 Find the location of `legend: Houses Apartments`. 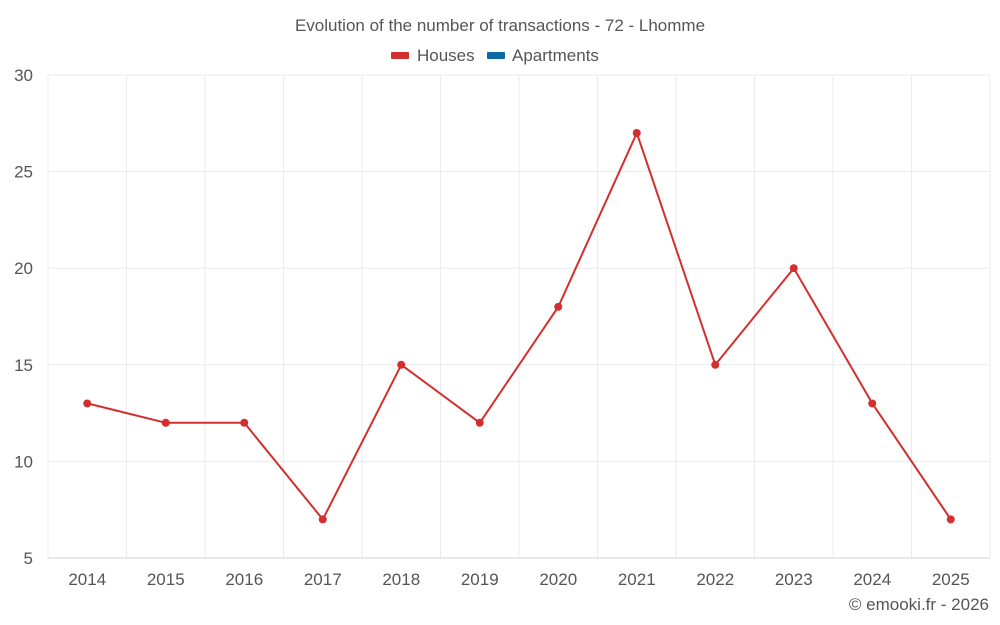

legend: Houses Apartments is located at coordinates (495, 55).